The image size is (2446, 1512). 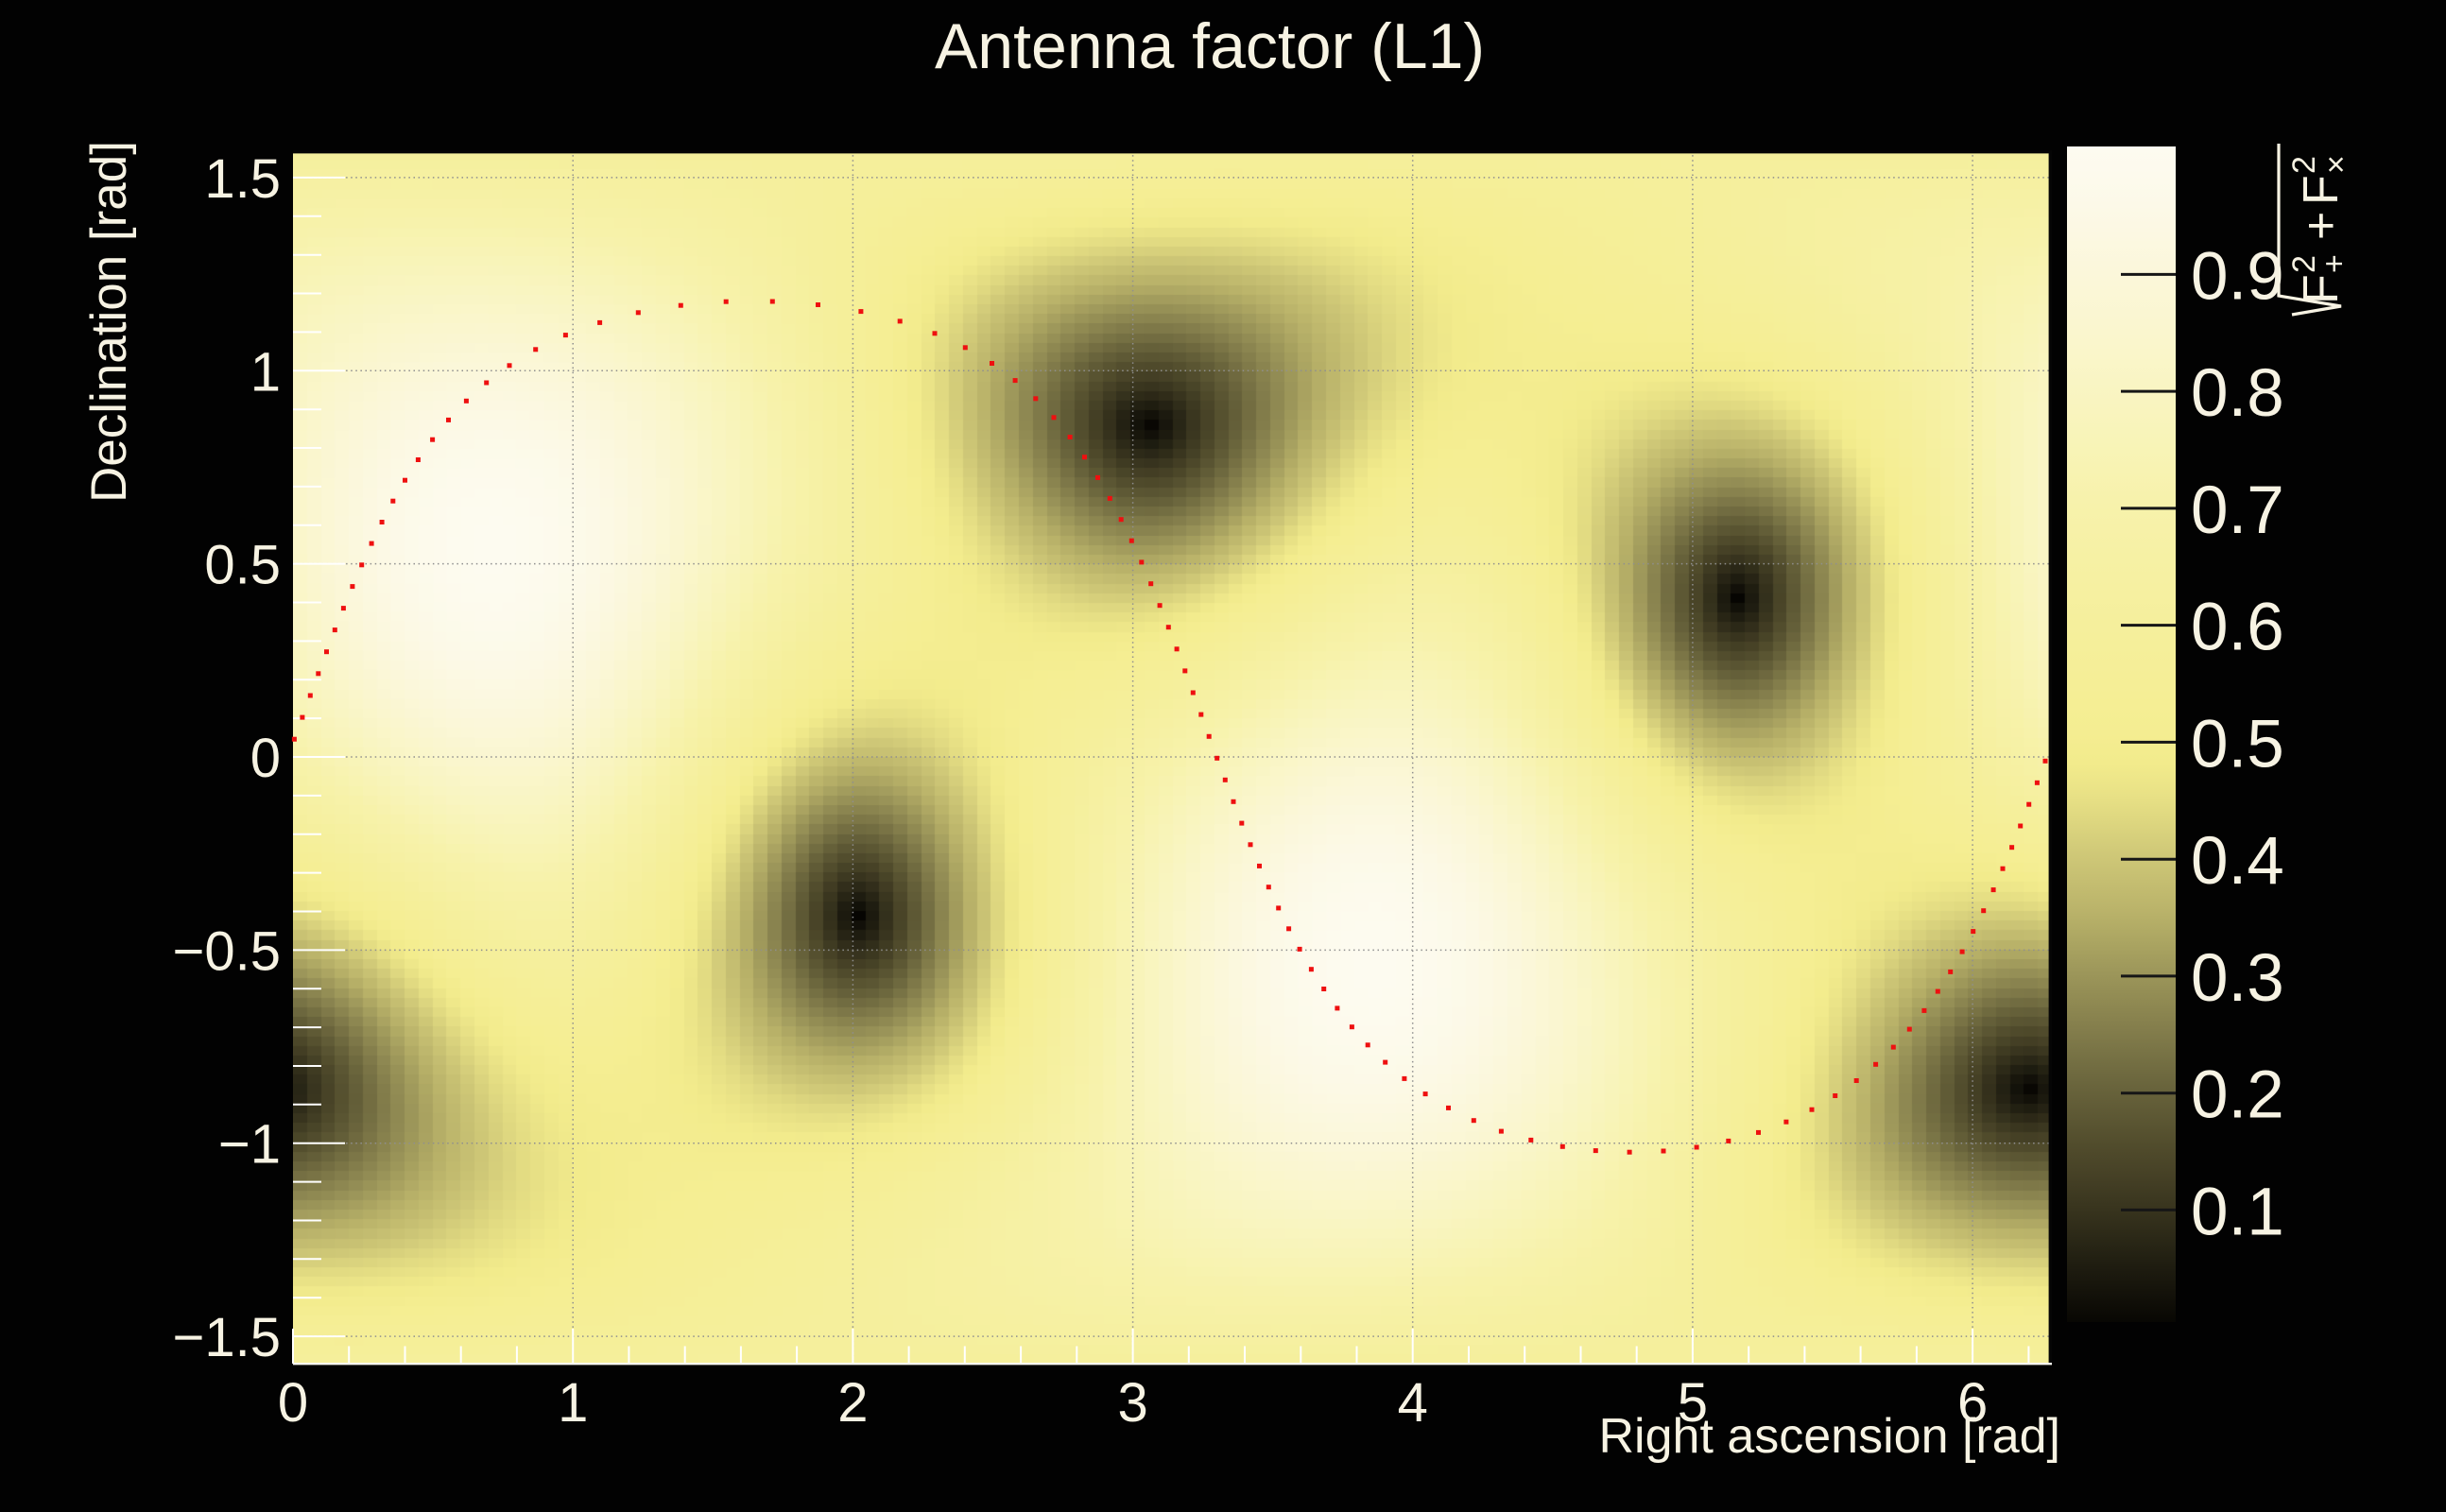 What do you see at coordinates (227, 951) in the screenshot?
I see `svg-text: −0.5` at bounding box center [227, 951].